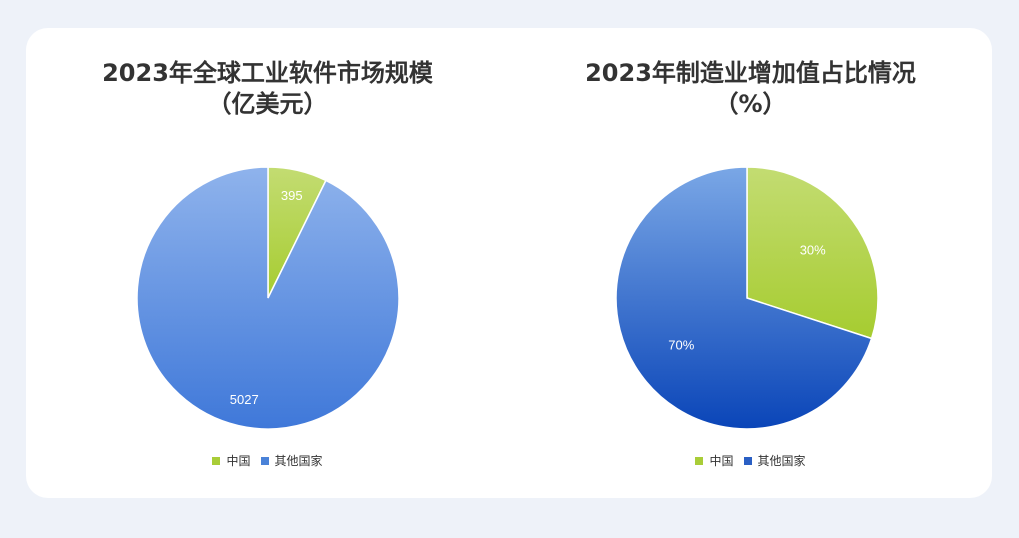 The height and width of the screenshot is (538, 1019). What do you see at coordinates (244, 399) in the screenshot?
I see `data-label-other: 5027` at bounding box center [244, 399].